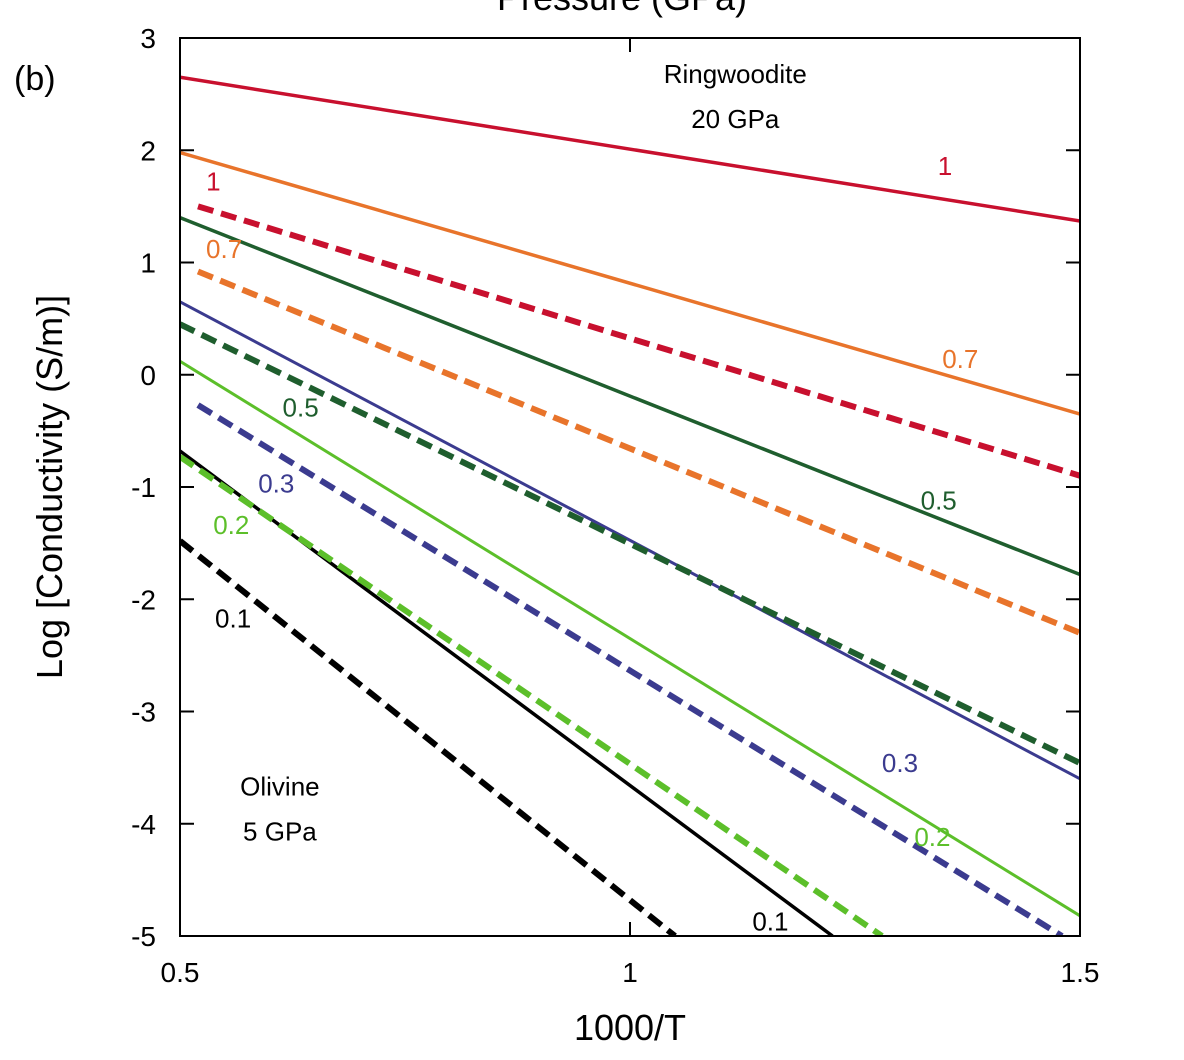  I want to click on y-tick-label: -4, so click(143, 824).